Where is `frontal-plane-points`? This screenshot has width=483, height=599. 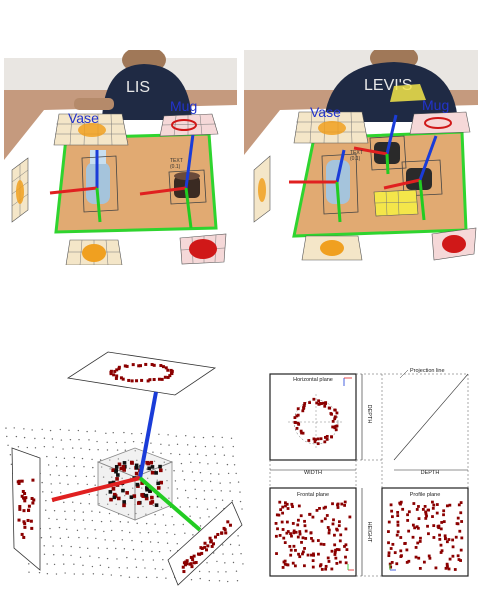 frontal-plane-points is located at coordinates (313, 535).